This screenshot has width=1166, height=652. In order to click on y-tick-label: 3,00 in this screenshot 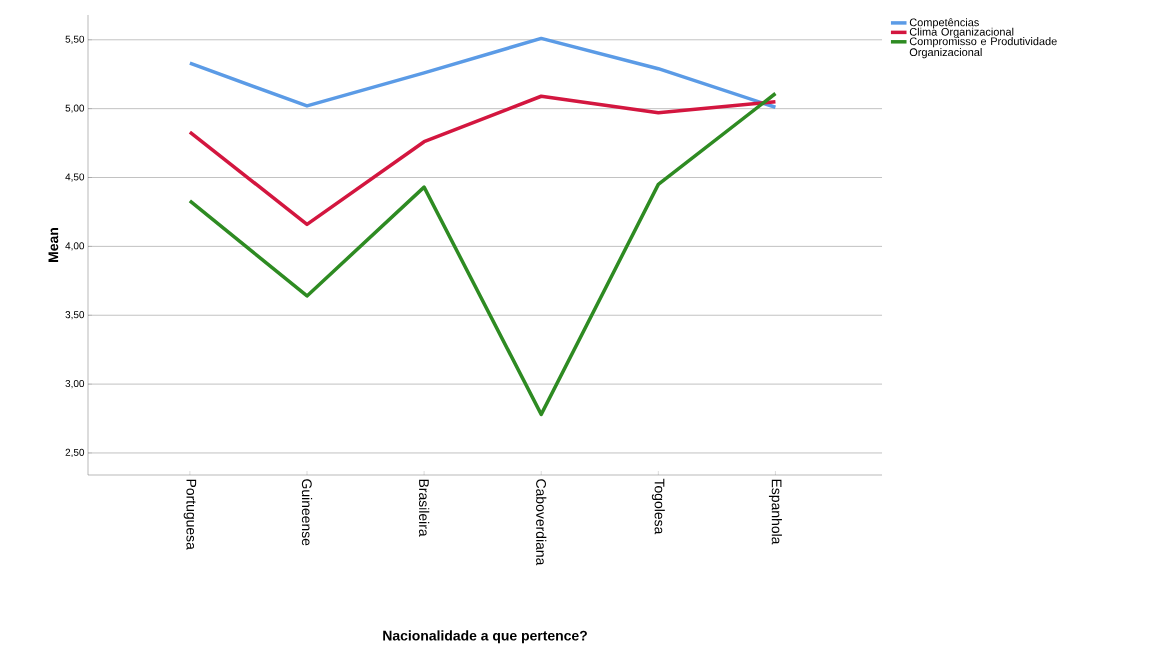, I will do `click(75, 384)`.